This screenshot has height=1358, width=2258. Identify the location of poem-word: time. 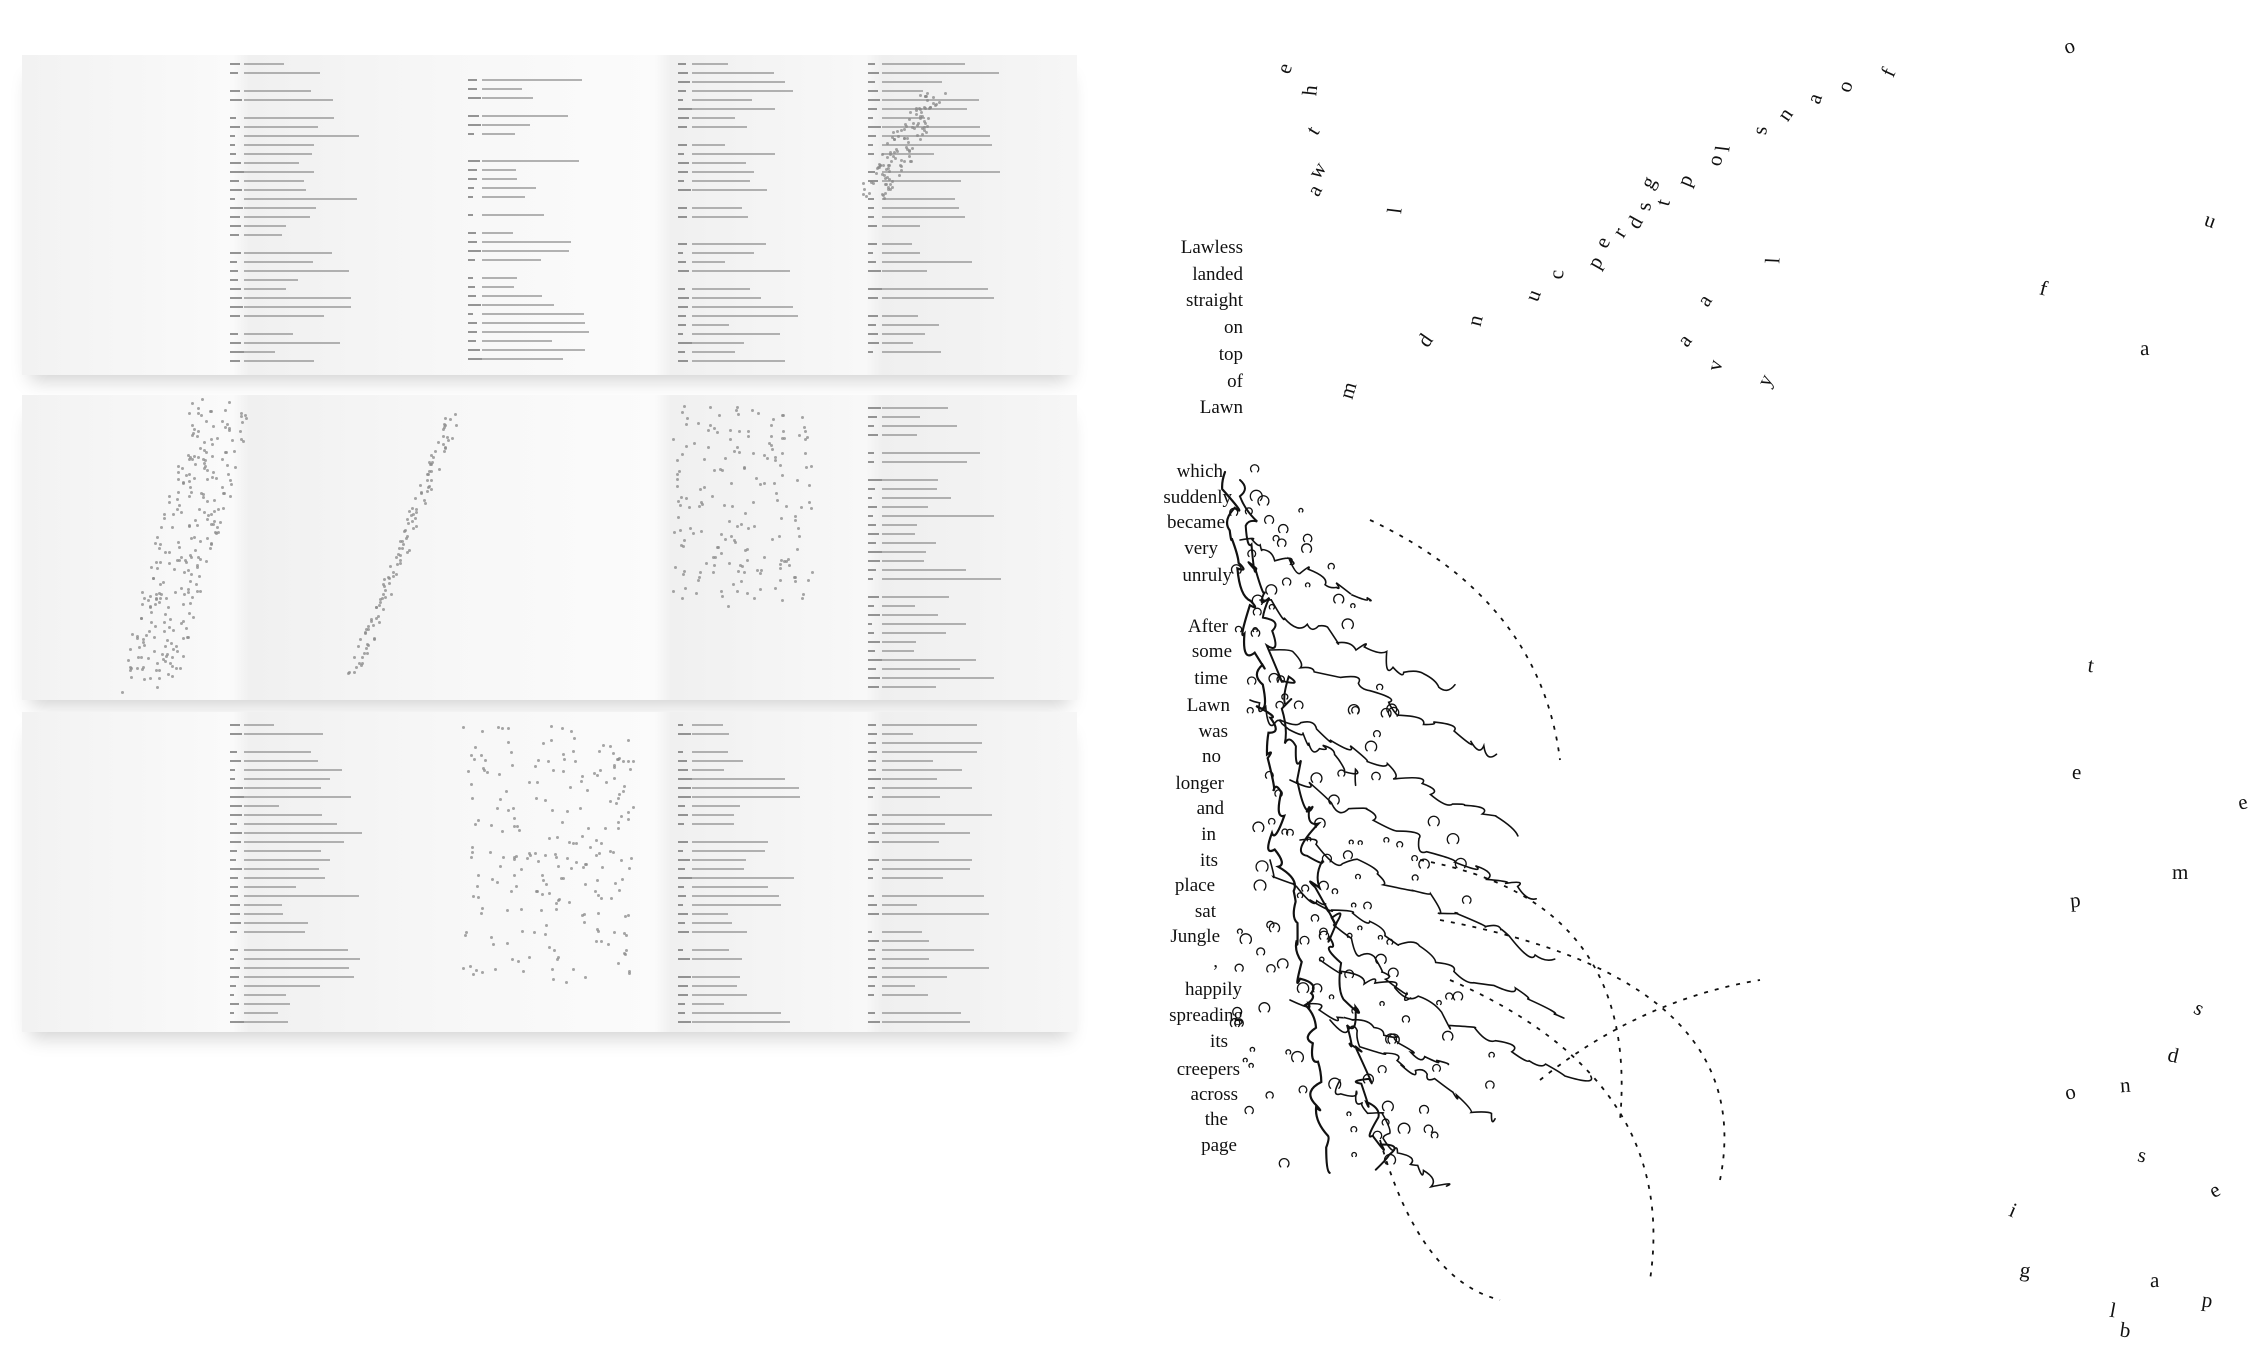
(1211, 678).